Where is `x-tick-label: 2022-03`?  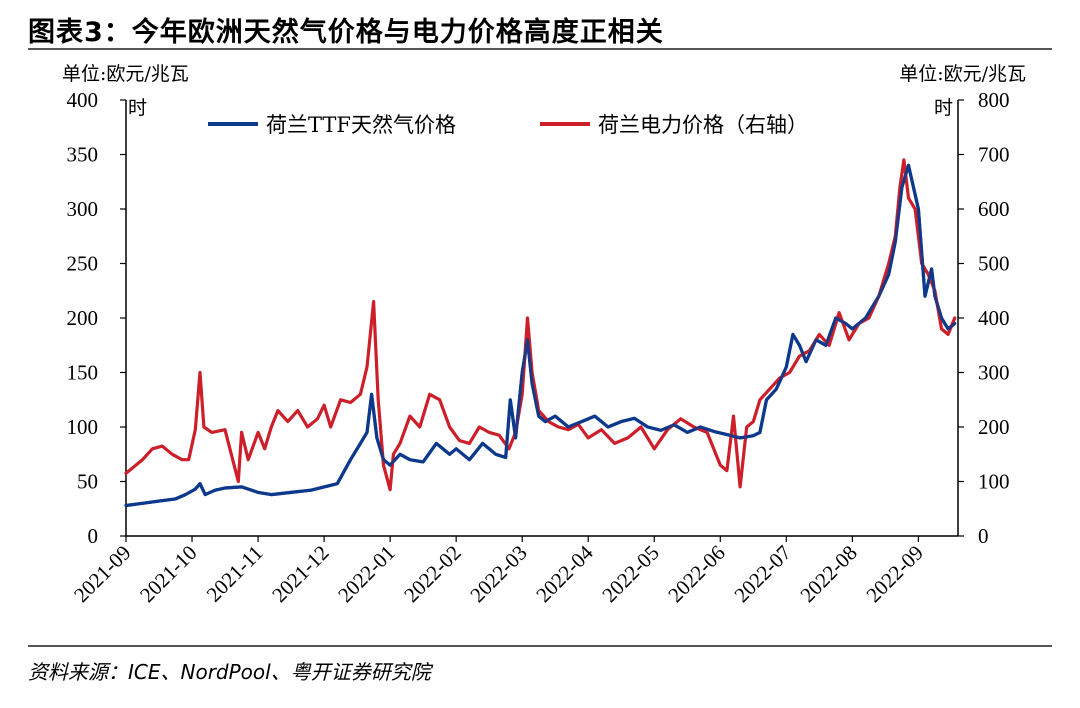
x-tick-label: 2022-03 is located at coordinates (498, 574).